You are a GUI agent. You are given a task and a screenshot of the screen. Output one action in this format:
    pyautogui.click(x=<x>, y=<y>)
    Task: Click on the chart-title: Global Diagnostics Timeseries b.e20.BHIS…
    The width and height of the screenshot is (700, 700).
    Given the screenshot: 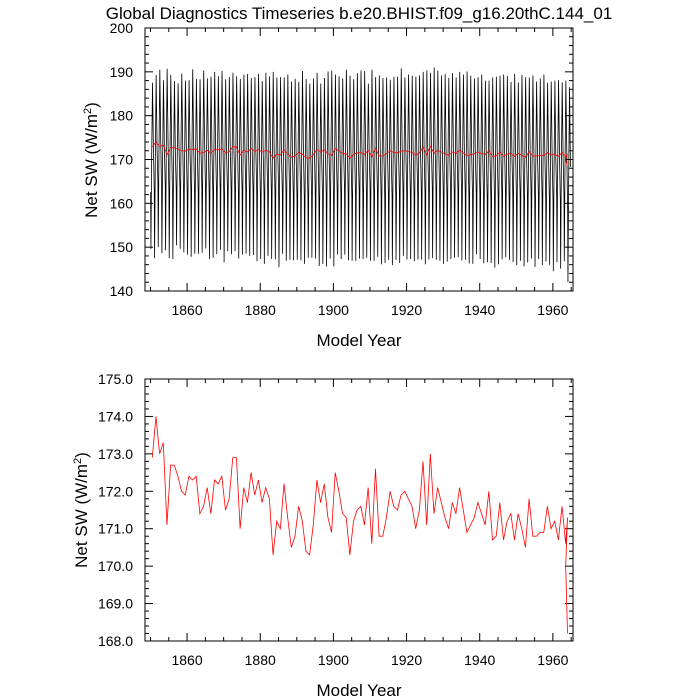 What is the action you would take?
    pyautogui.click(x=359, y=13)
    